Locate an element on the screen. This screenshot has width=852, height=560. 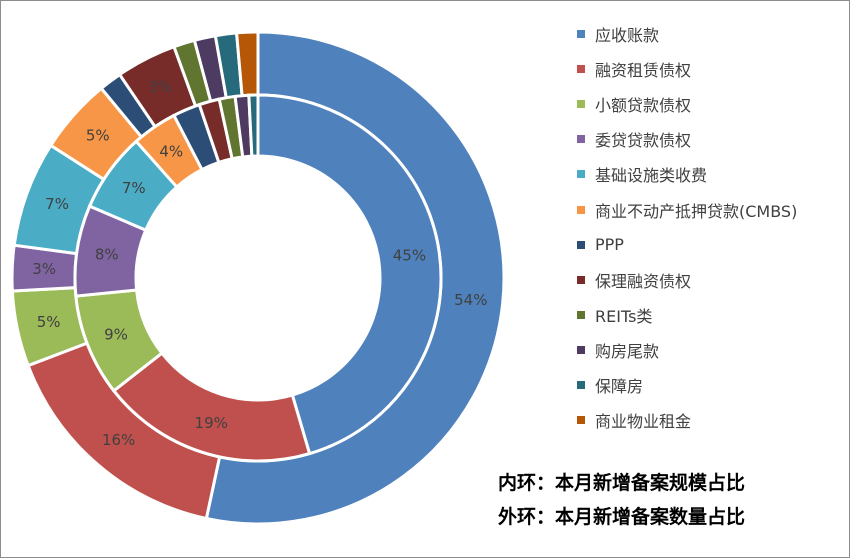
legend-label: 小额贷款债权 is located at coordinates (643, 106).